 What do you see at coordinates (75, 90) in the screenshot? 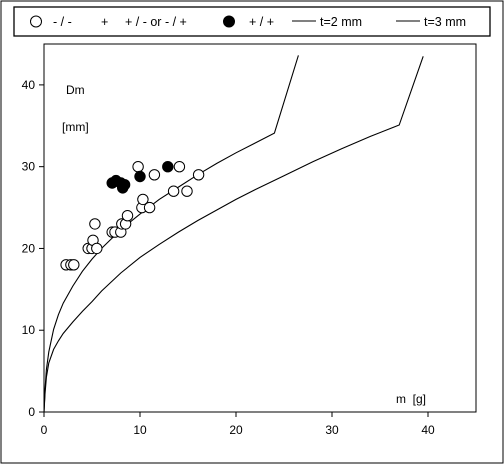
I see `y-axis-title: Dm` at bounding box center [75, 90].